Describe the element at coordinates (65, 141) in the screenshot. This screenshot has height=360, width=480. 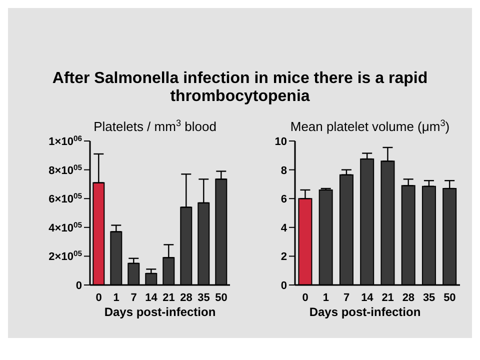
I see `y-tick-label: 1×10$^{06}$` at that location.